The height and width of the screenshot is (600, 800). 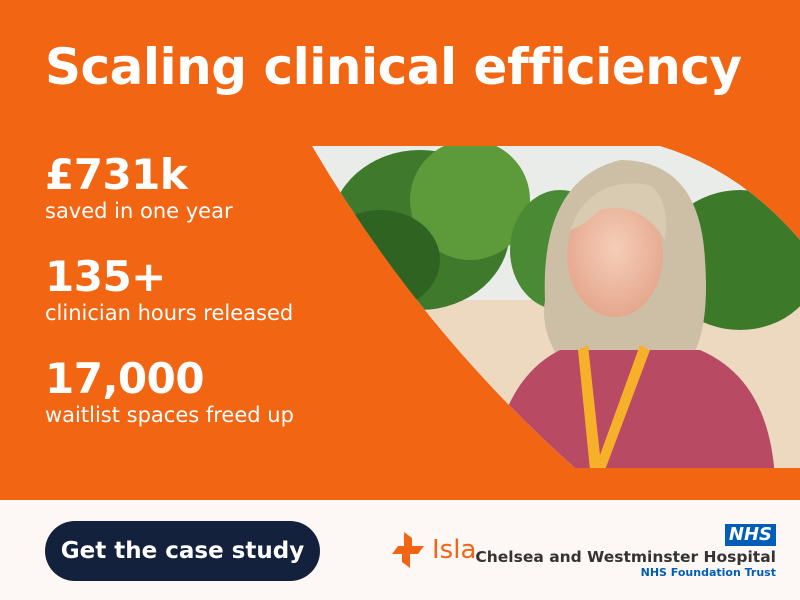 What do you see at coordinates (625, 557) in the screenshot?
I see `hospital-name: Chelsea and Westminster Hospital` at bounding box center [625, 557].